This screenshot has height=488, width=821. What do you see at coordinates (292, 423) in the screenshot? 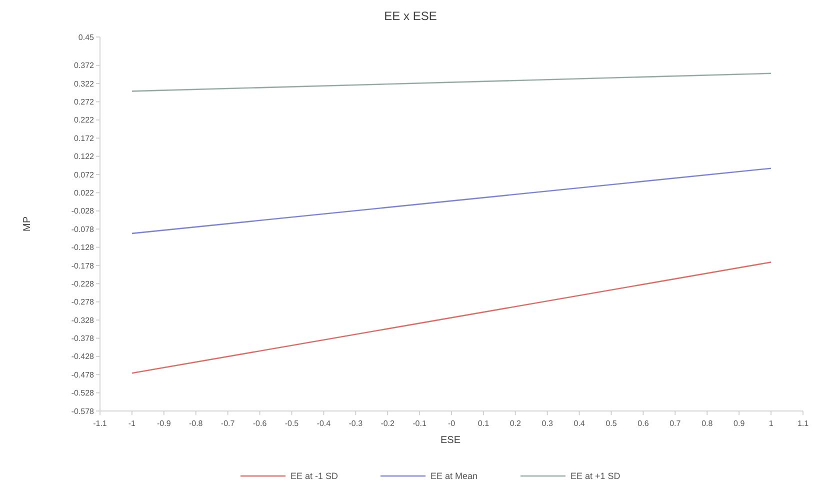
I see `x-tick-label: -0.5` at bounding box center [292, 423].